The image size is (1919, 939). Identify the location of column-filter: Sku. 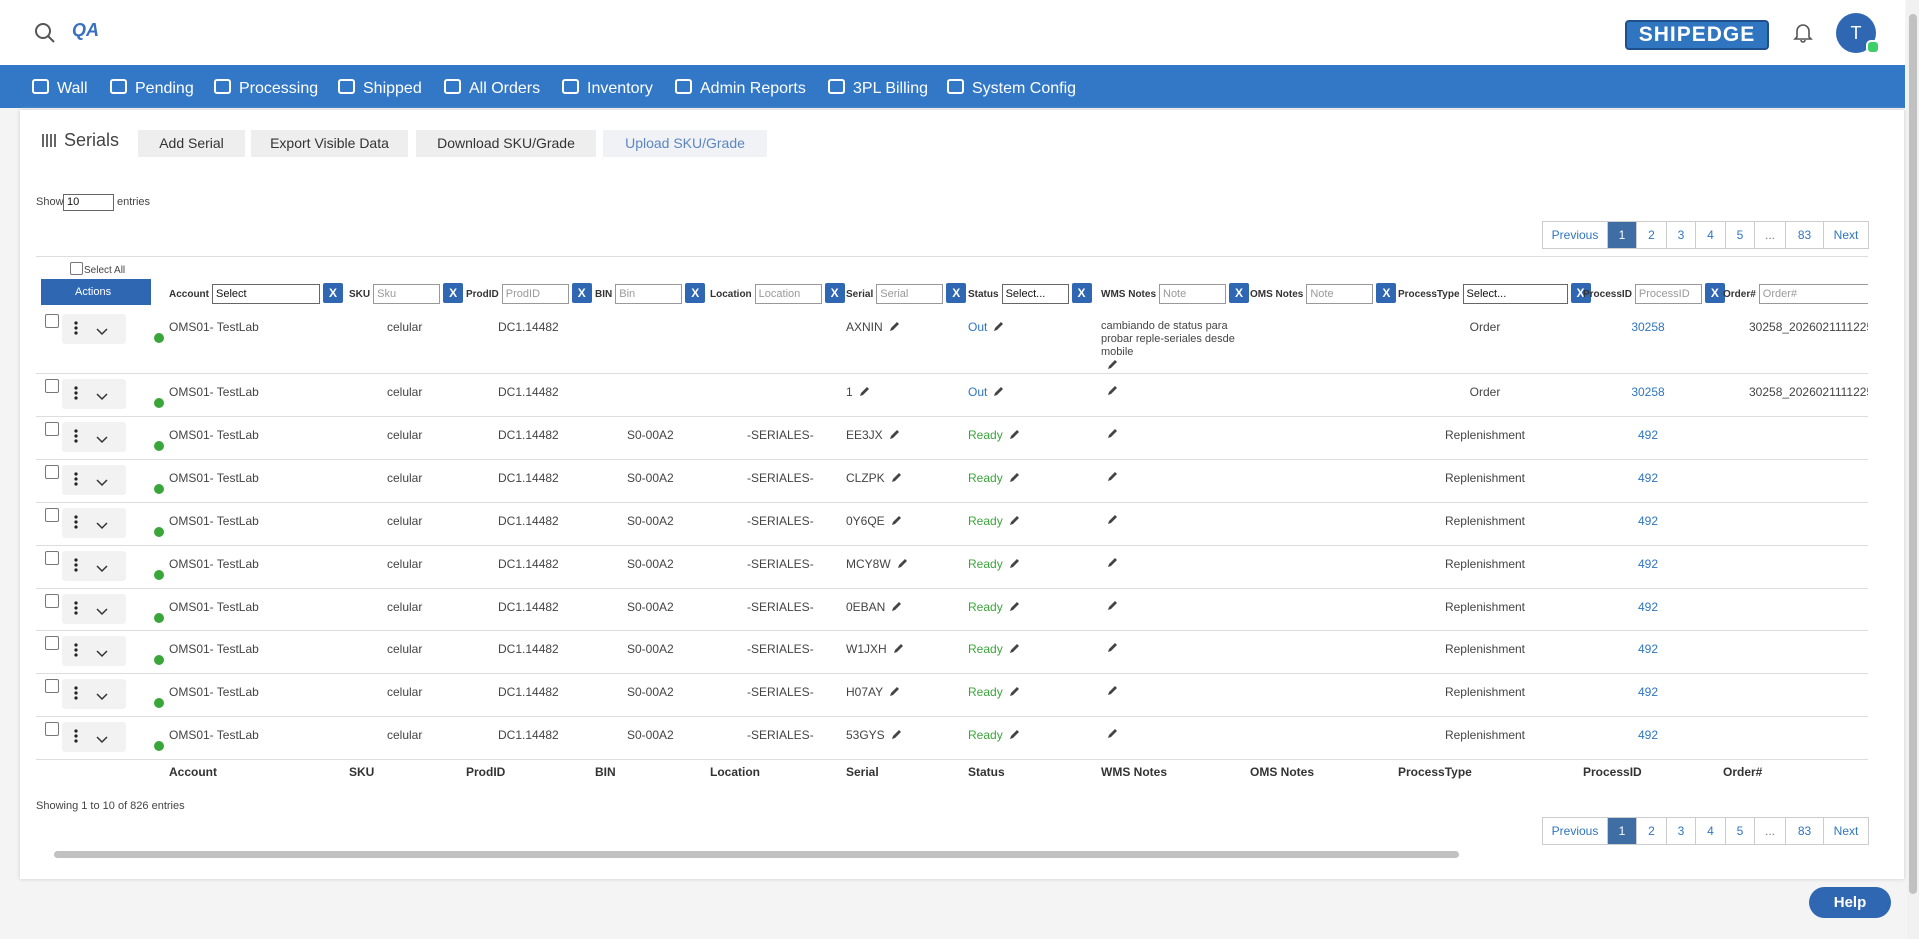
(407, 294).